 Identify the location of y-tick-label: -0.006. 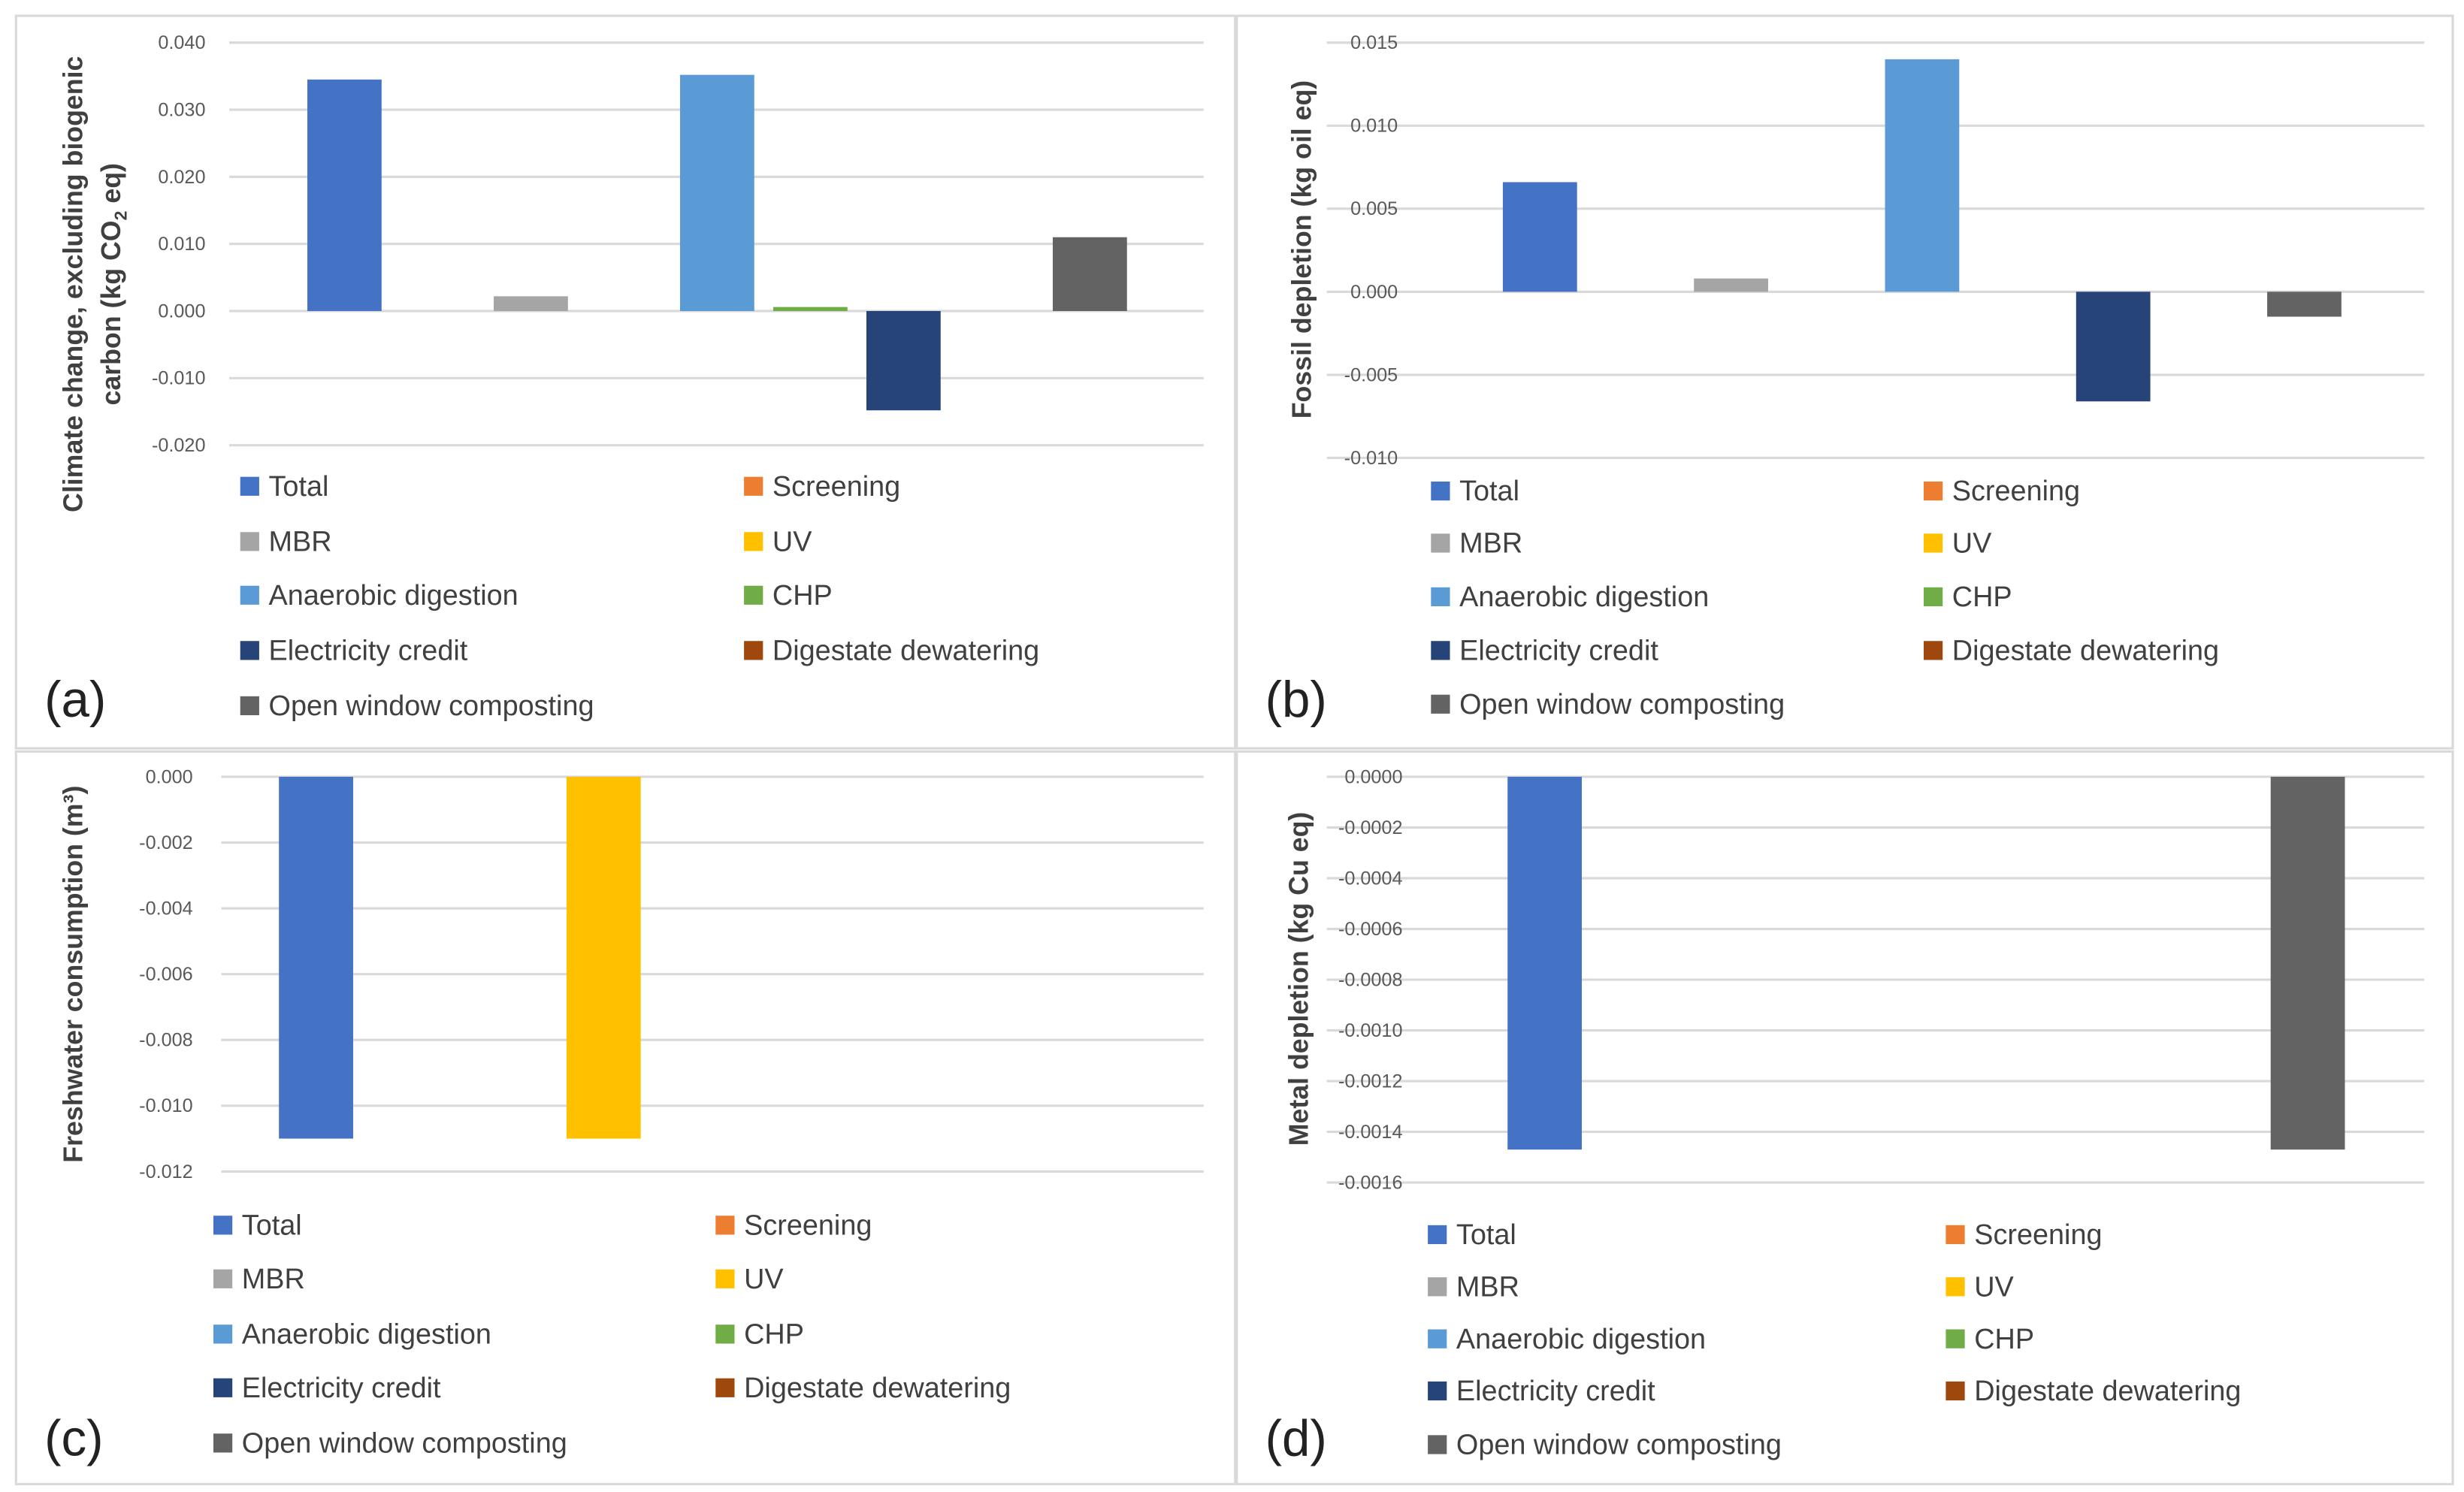
(165, 975).